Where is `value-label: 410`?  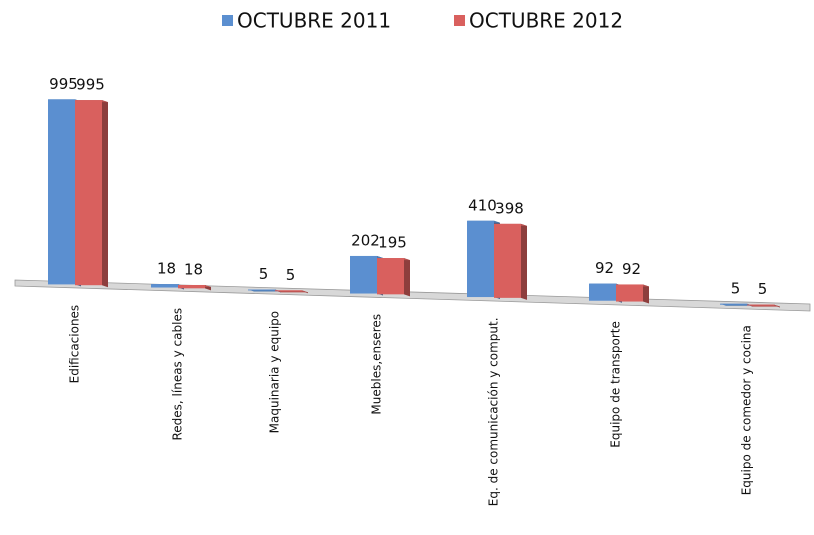
value-label: 410 is located at coordinates (482, 205).